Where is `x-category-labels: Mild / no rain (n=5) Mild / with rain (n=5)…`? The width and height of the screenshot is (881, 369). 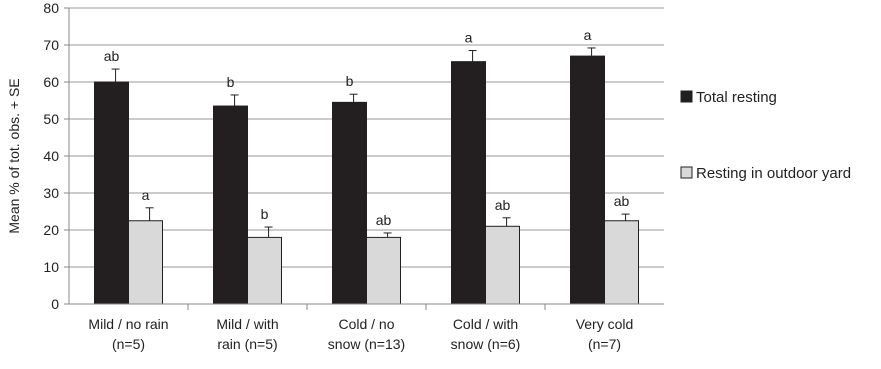 x-category-labels: Mild / no rain (n=5) Mild / with rain (n=5)… is located at coordinates (360, 328).